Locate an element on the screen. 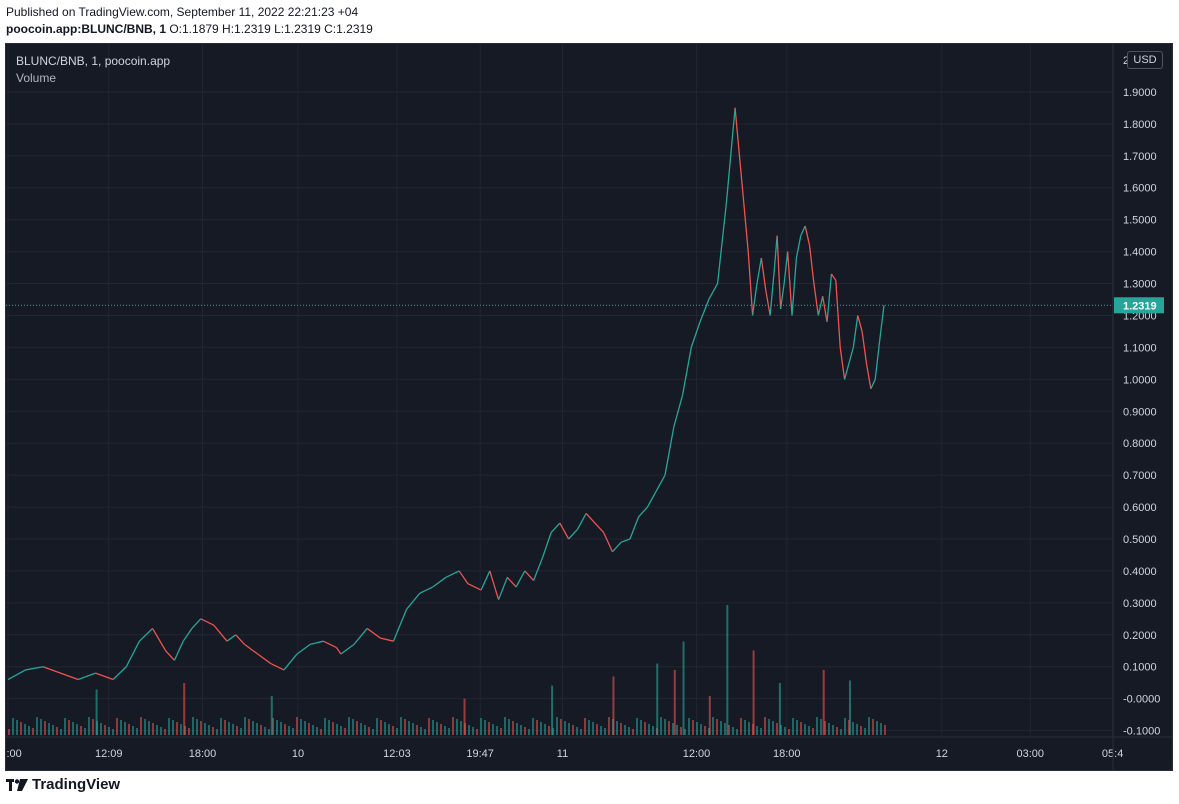 This screenshot has width=1179, height=804. currency-button: USD is located at coordinates (1145, 60).